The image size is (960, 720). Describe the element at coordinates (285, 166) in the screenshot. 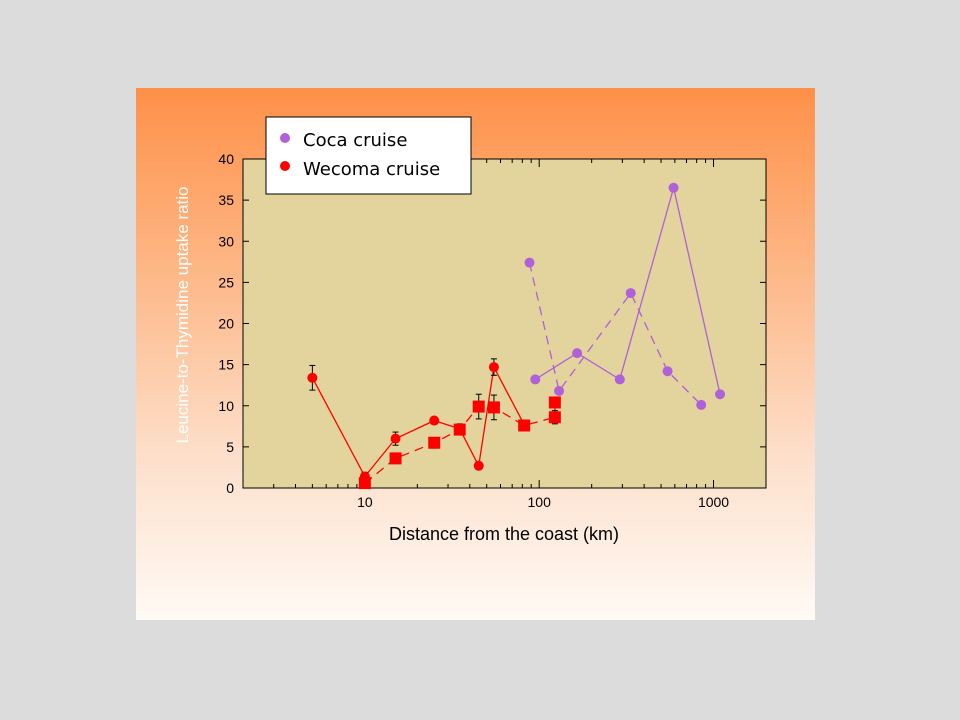

I see `legend-marker-wecoma` at that location.